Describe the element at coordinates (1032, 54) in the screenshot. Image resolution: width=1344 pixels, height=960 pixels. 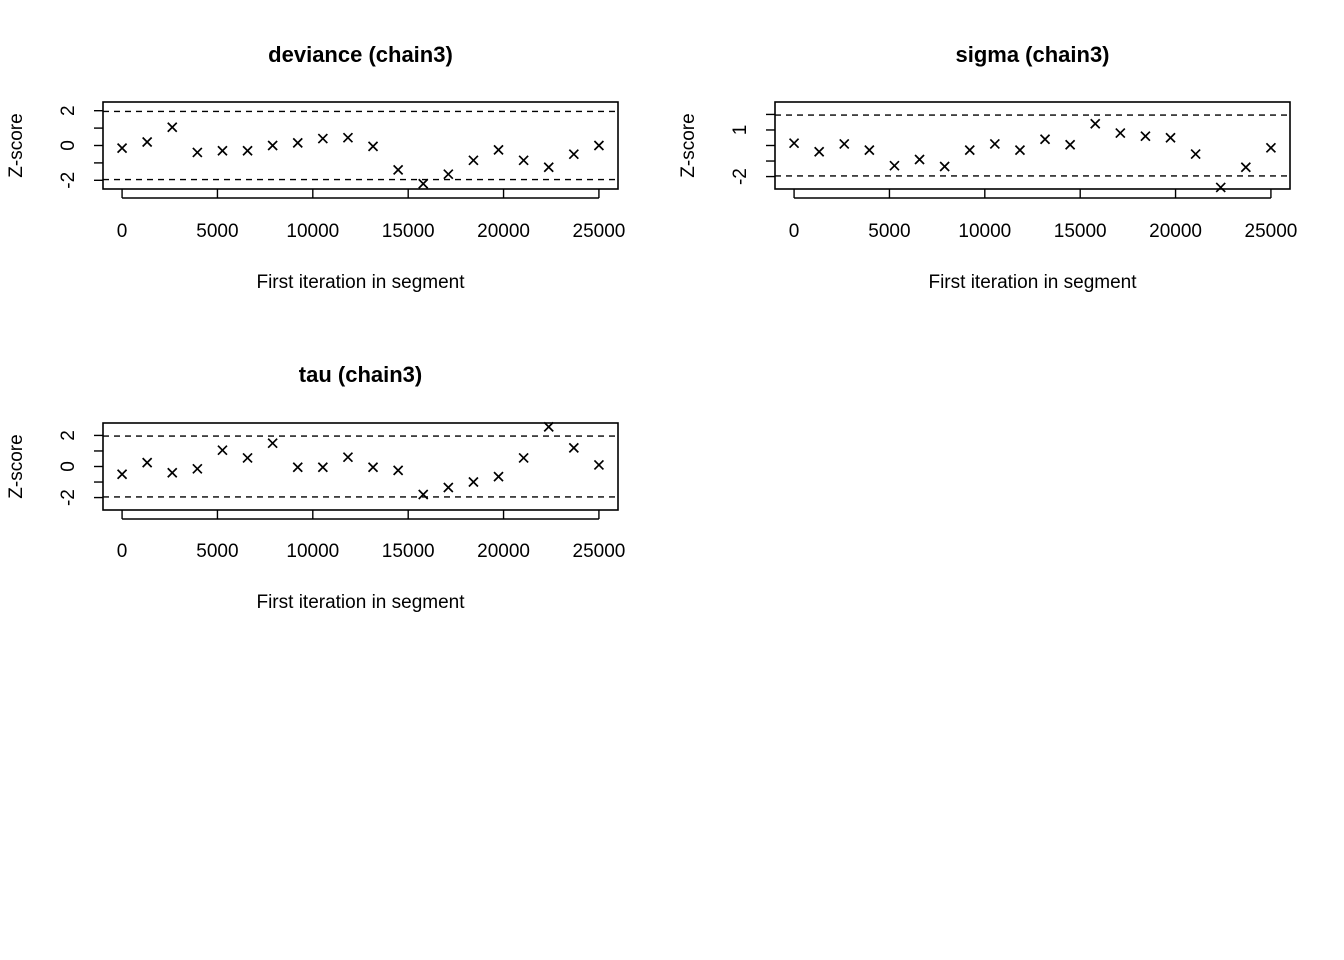
I see `chart-title: sigma (chain3)` at that location.